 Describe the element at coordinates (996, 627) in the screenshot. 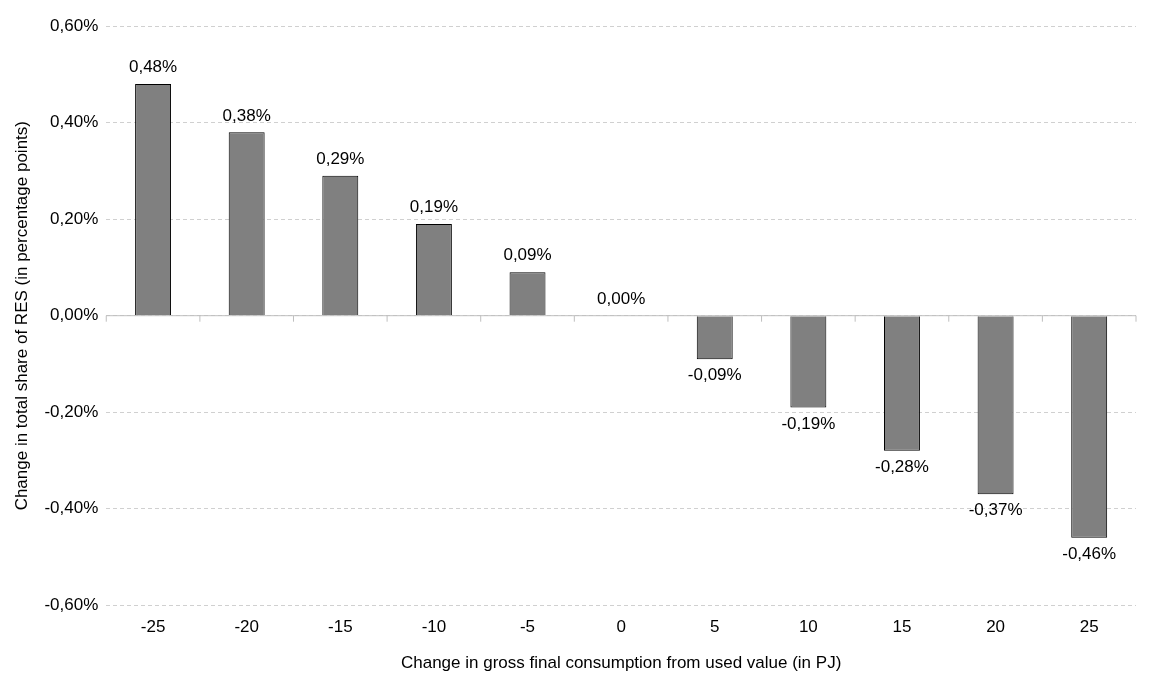

I see `x-tick-label: 20` at that location.